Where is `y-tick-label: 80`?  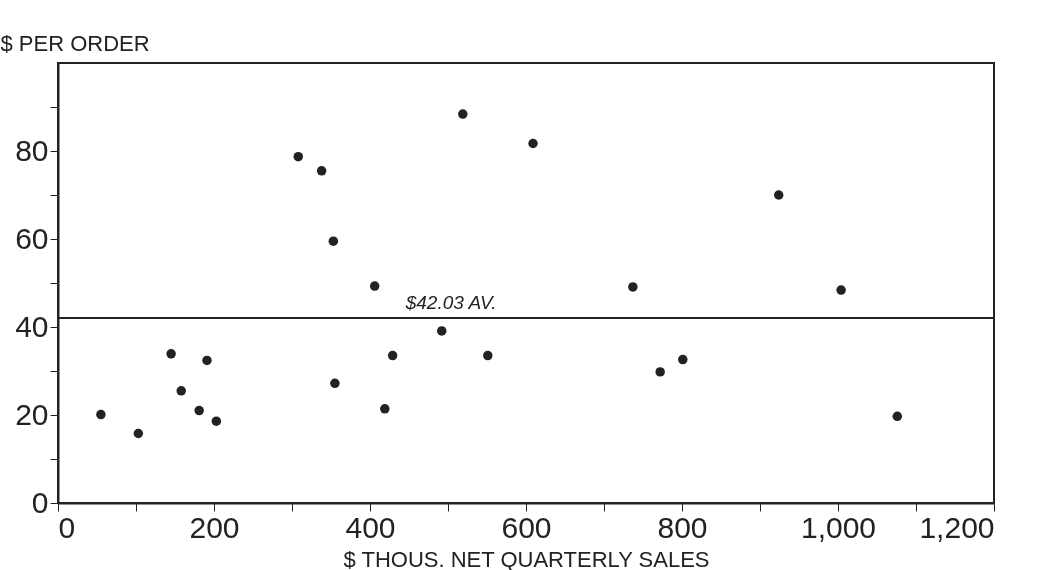
y-tick-label: 80 is located at coordinates (32, 150).